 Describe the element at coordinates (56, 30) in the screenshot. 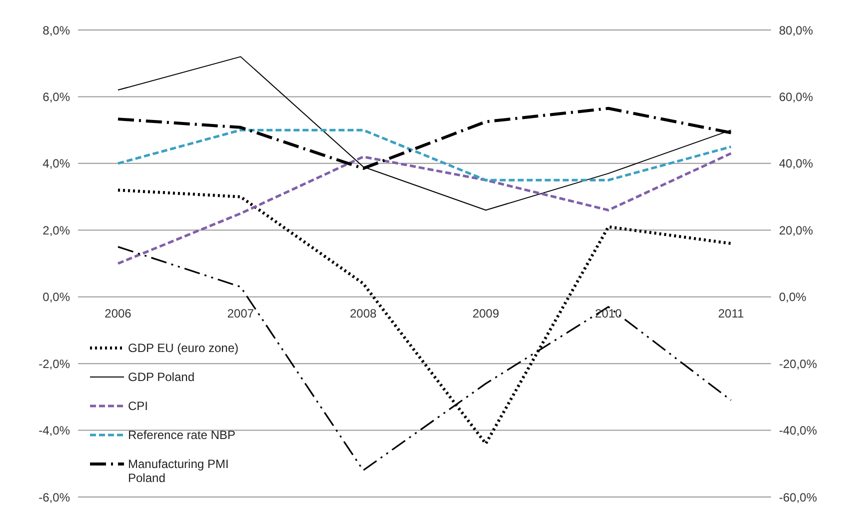

I see `y-tick-label: 8,0%` at that location.